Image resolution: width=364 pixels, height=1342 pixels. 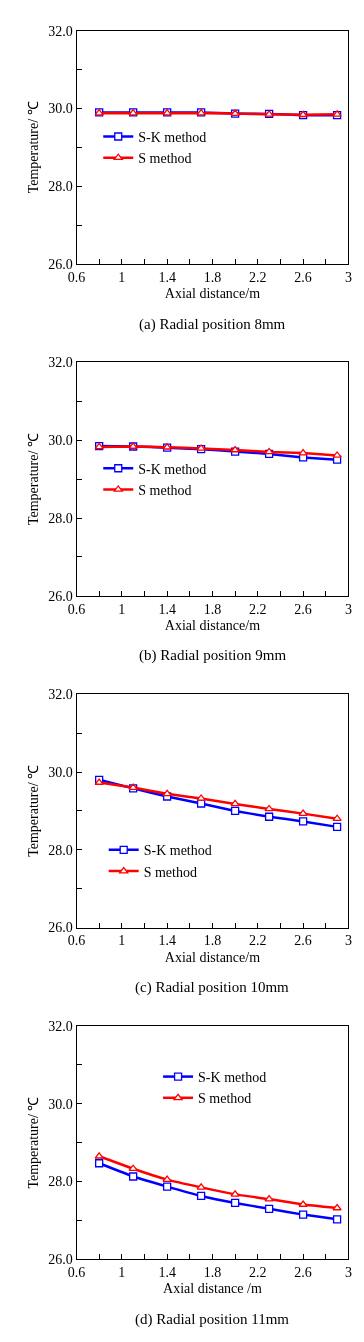 I want to click on text: (a) Radial position 8mm, so click(x=212, y=324).